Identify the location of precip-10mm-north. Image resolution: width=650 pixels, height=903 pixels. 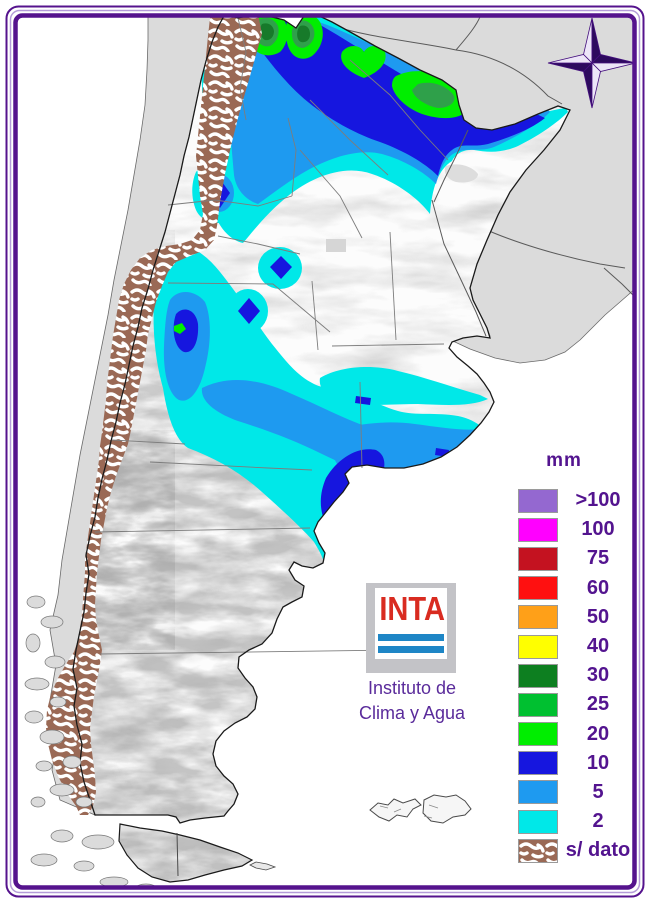
(396, 96).